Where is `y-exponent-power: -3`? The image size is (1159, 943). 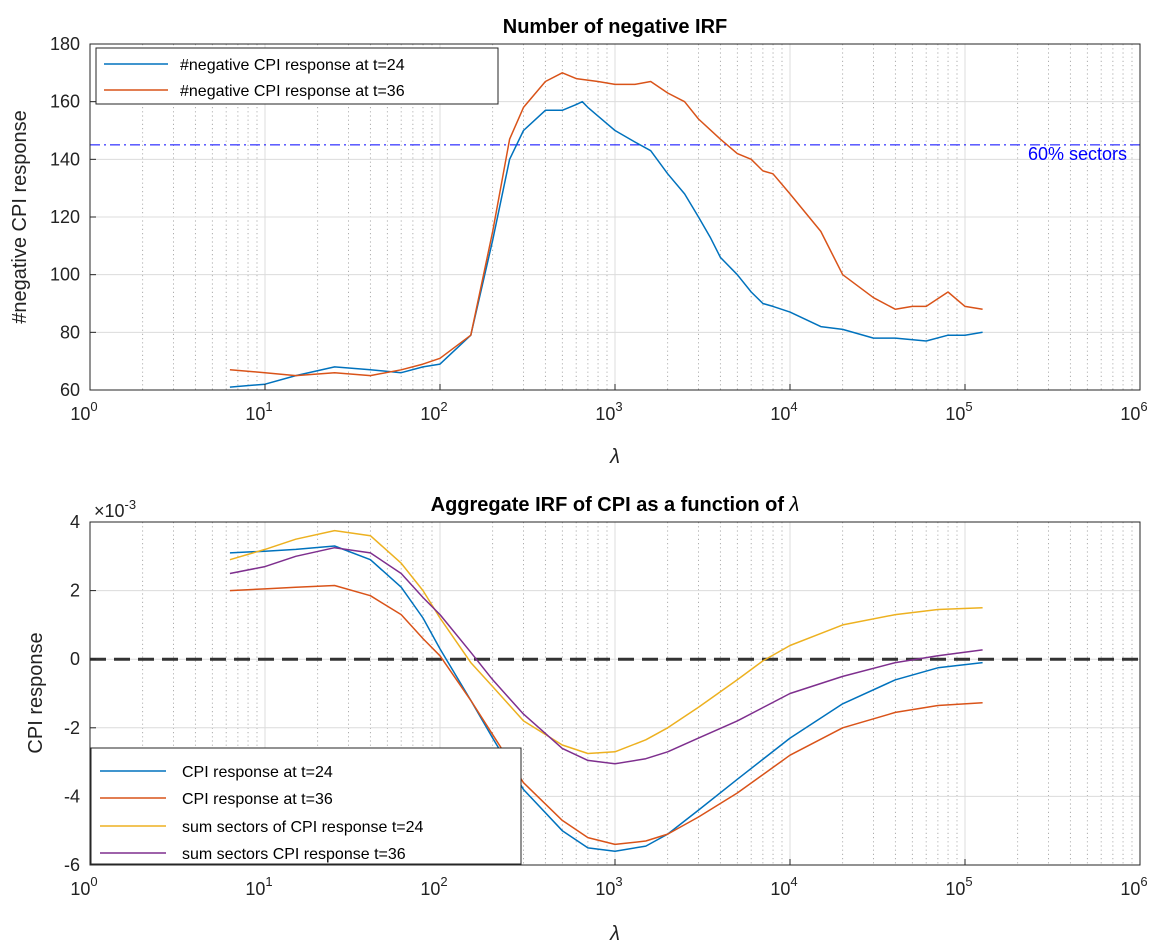 y-exponent-power: -3 is located at coordinates (131, 504).